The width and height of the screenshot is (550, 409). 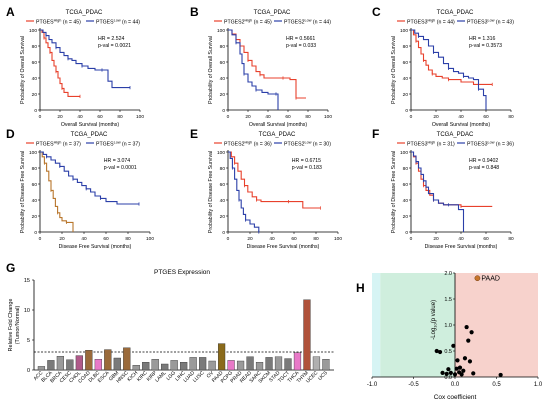 What do you see at coordinates (431, 22) in the screenshot?
I see `legend-entry: PTGES3High (n = 44)` at bounding box center [431, 22].